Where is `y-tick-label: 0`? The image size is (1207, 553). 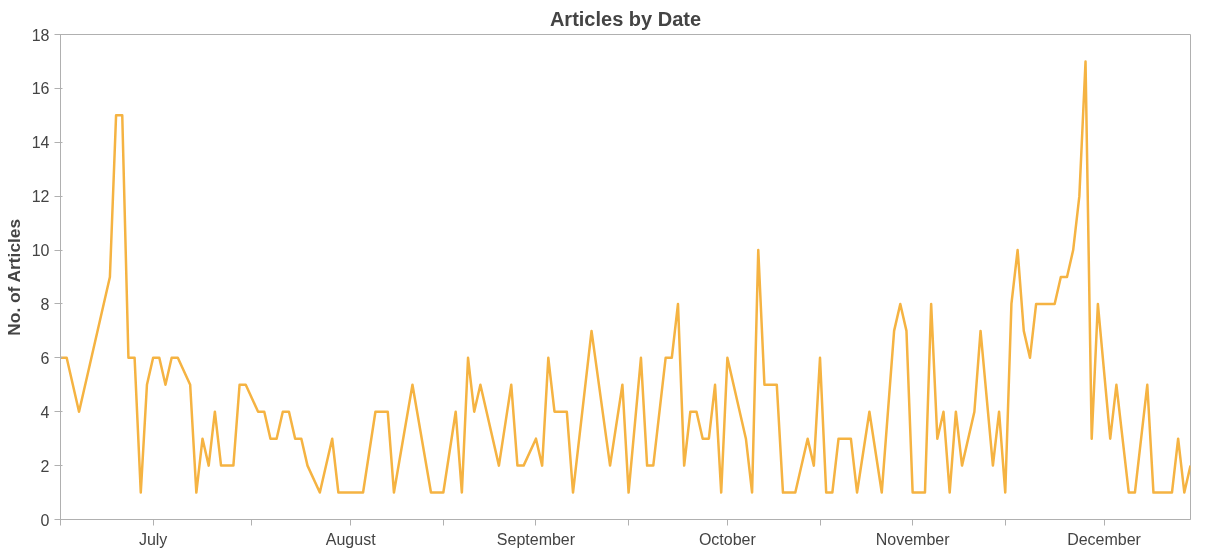 y-tick-label: 0 is located at coordinates (45, 520).